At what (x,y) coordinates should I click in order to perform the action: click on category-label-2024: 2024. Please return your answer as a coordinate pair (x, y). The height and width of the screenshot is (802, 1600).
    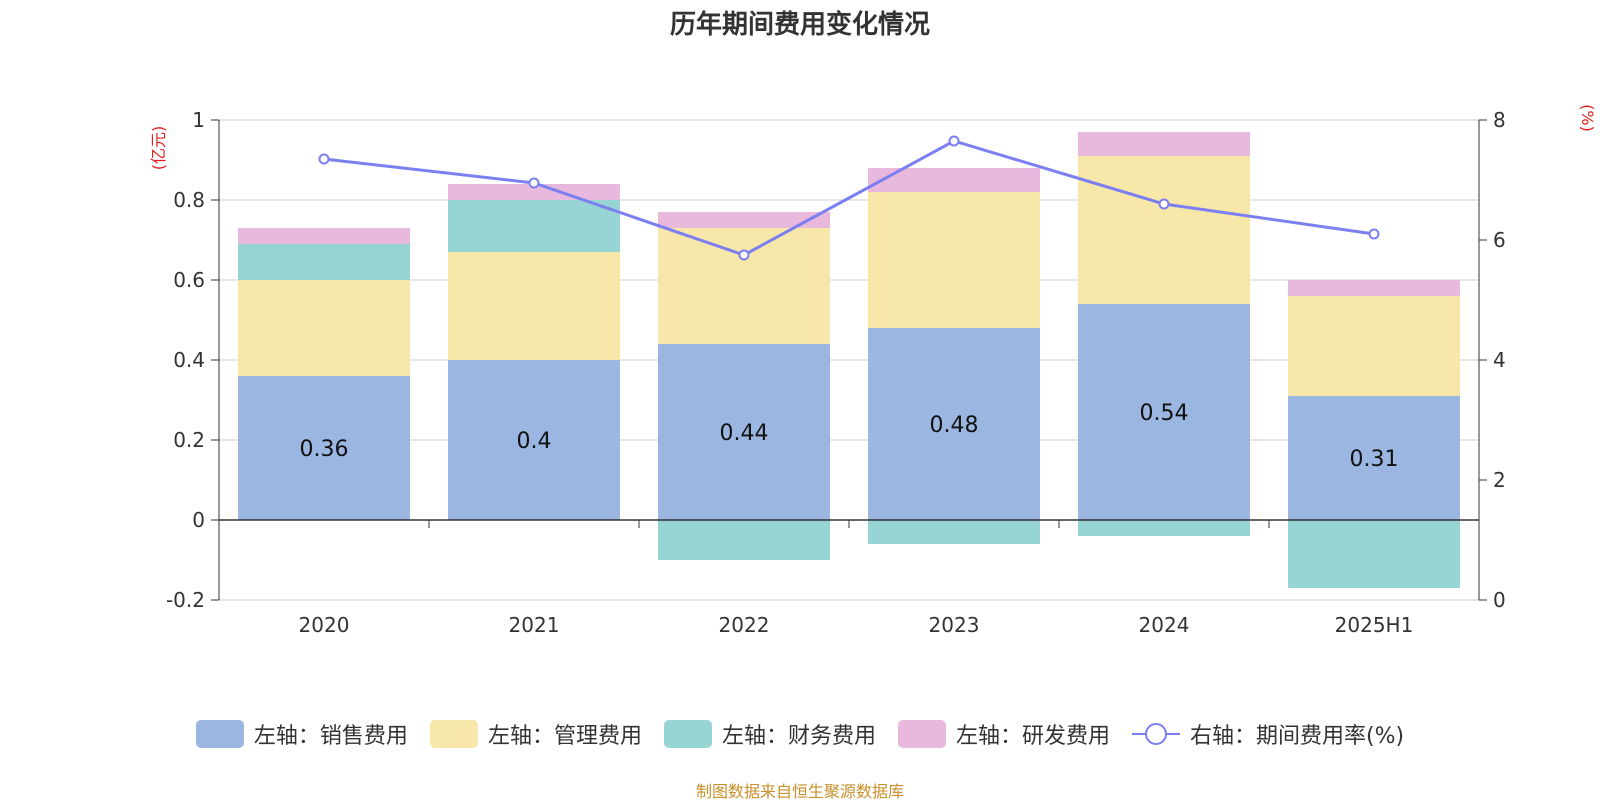
    Looking at the image, I should click on (1164, 625).